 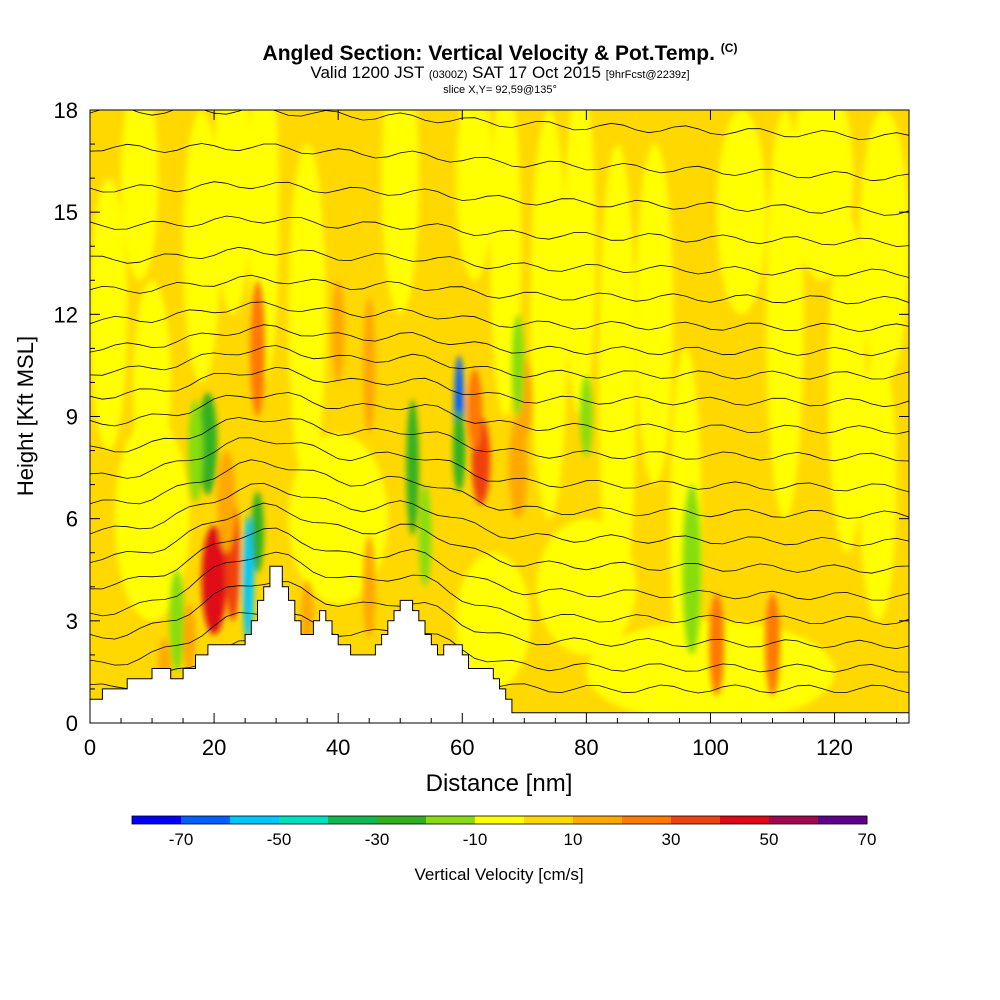 What do you see at coordinates (499, 783) in the screenshot?
I see `x-axis-label: Distance [nm]` at bounding box center [499, 783].